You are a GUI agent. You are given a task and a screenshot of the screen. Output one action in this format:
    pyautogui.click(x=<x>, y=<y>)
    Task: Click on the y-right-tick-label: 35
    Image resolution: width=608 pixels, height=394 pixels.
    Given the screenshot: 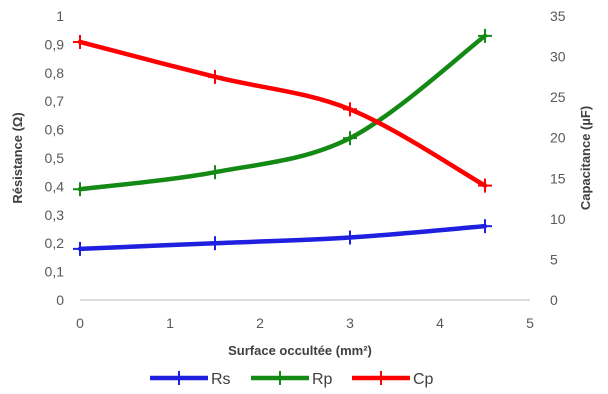 What is the action you would take?
    pyautogui.click(x=558, y=16)
    